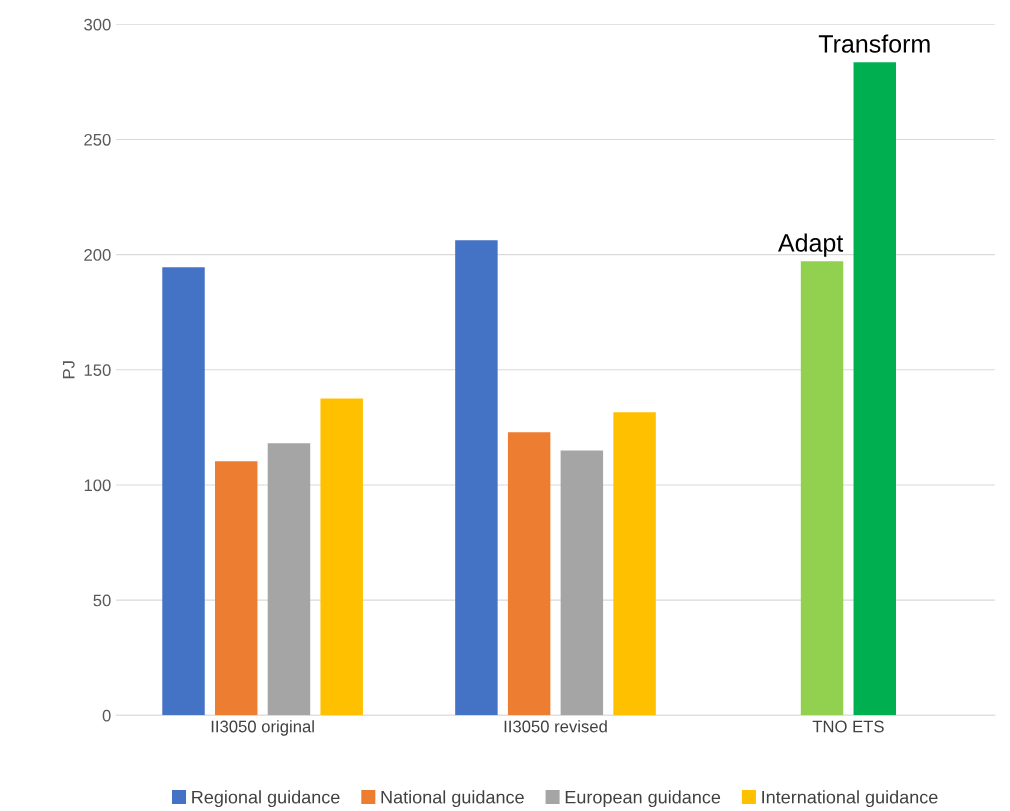 The image size is (1010, 811). Describe the element at coordinates (97, 255) in the screenshot. I see `y-tick-label: 200` at that location.